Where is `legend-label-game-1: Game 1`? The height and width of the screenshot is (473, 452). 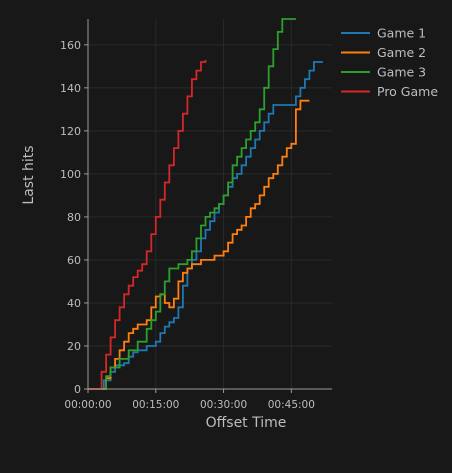 legend-label-game-1: Game 1 is located at coordinates (401, 33).